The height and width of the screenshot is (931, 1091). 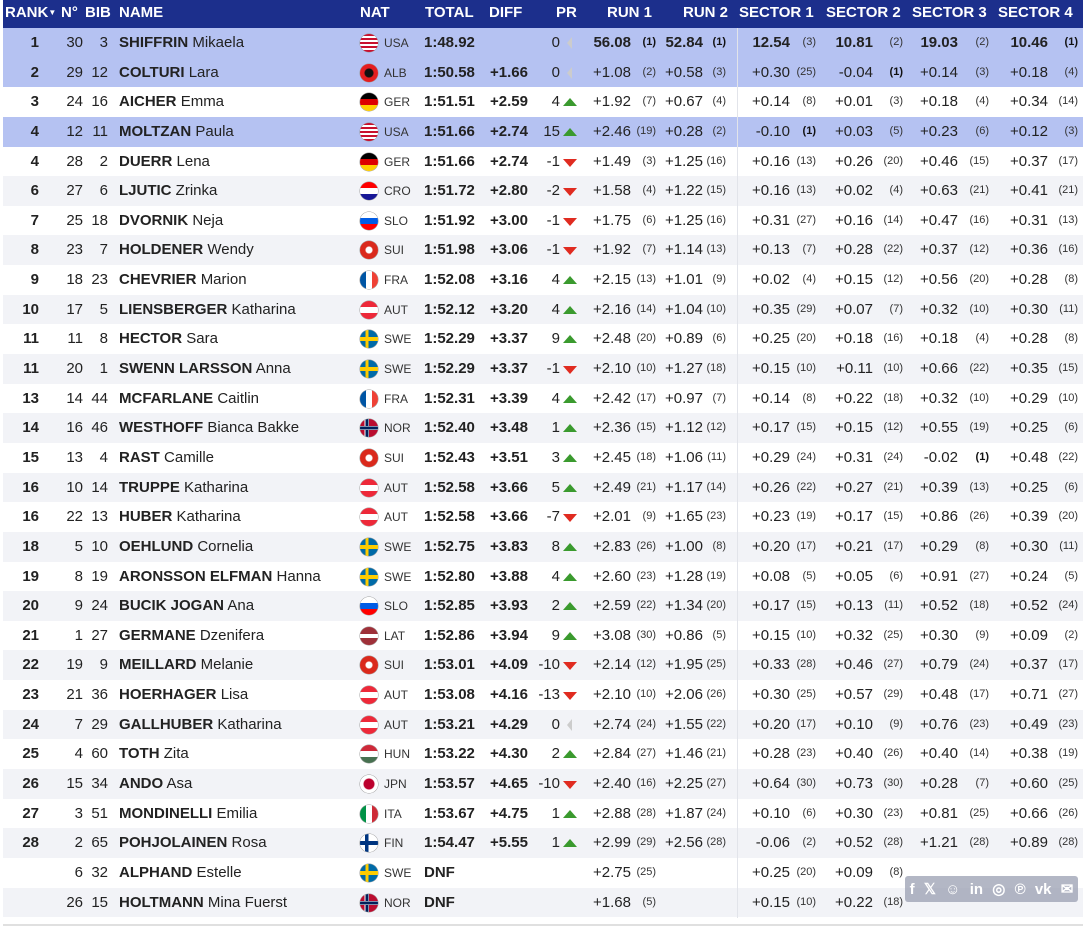 I want to click on col-bib: BIB, so click(x=98, y=12).